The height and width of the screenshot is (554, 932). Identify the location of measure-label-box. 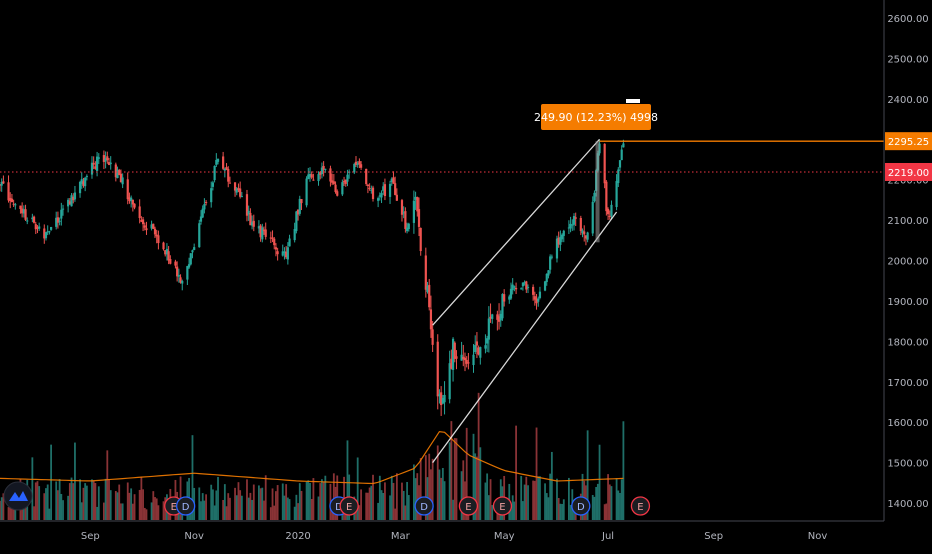
(596, 117).